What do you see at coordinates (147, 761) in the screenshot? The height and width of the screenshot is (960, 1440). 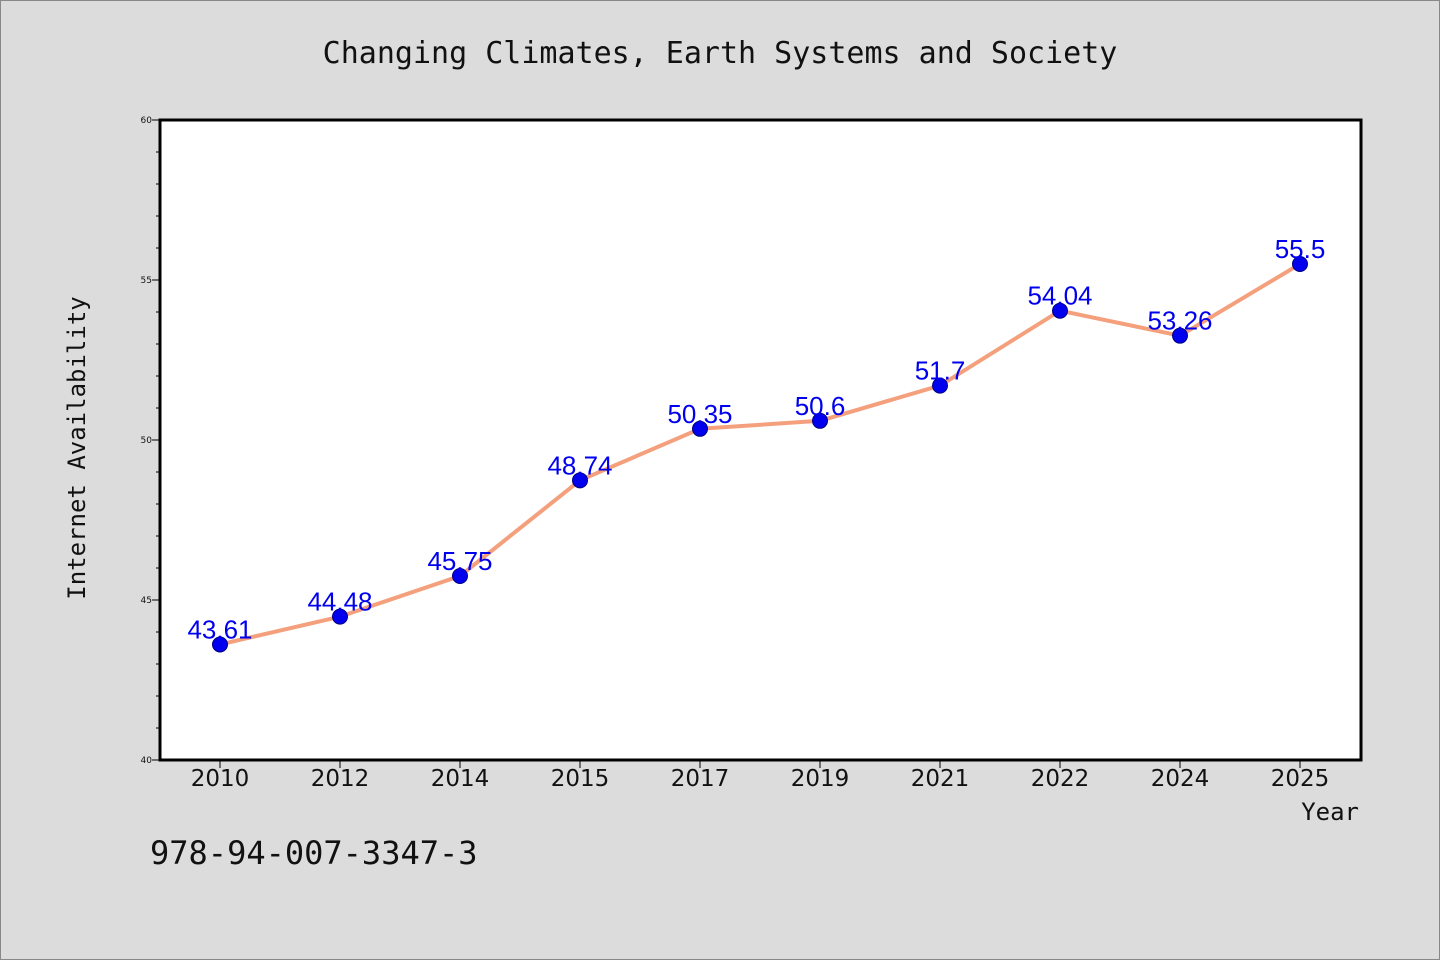 I see `y-tick-label: 40` at bounding box center [147, 761].